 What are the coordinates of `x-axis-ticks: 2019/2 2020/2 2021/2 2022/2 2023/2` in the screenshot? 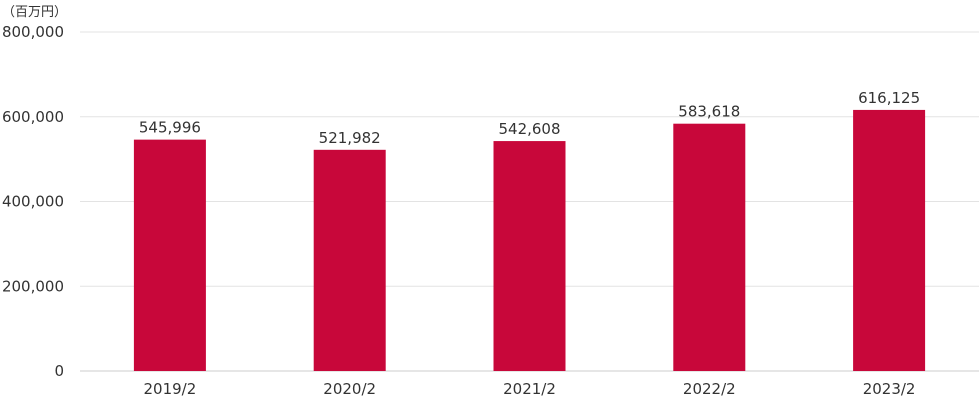 It's located at (530, 389).